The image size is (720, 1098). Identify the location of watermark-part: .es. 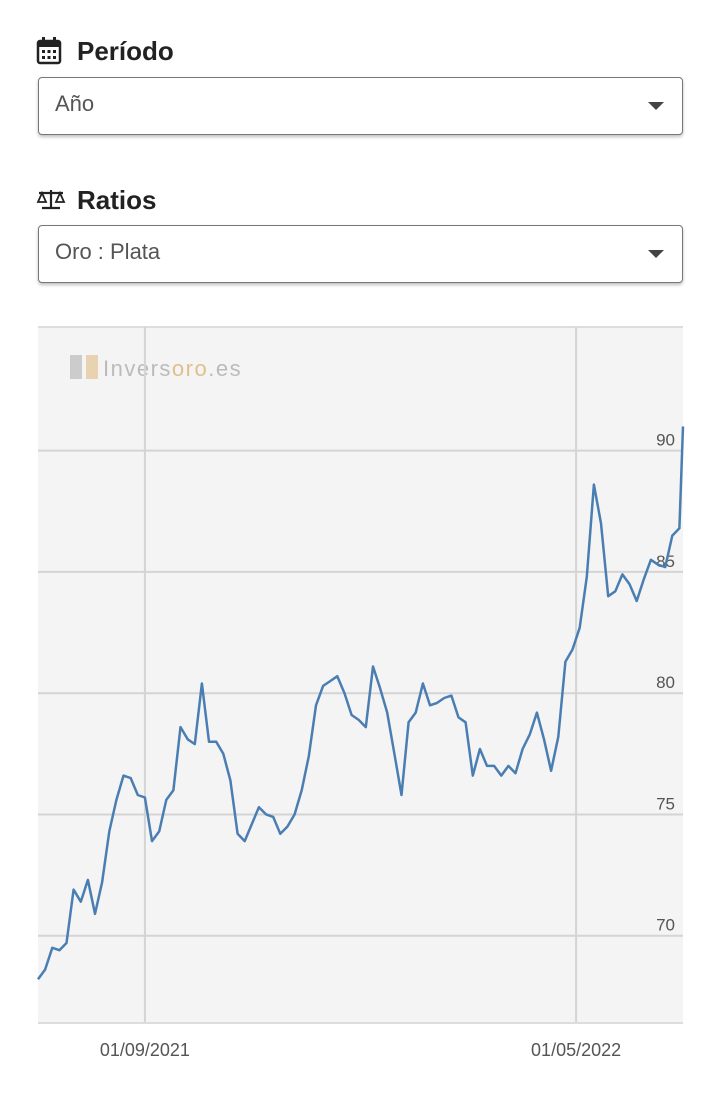
(225, 368).